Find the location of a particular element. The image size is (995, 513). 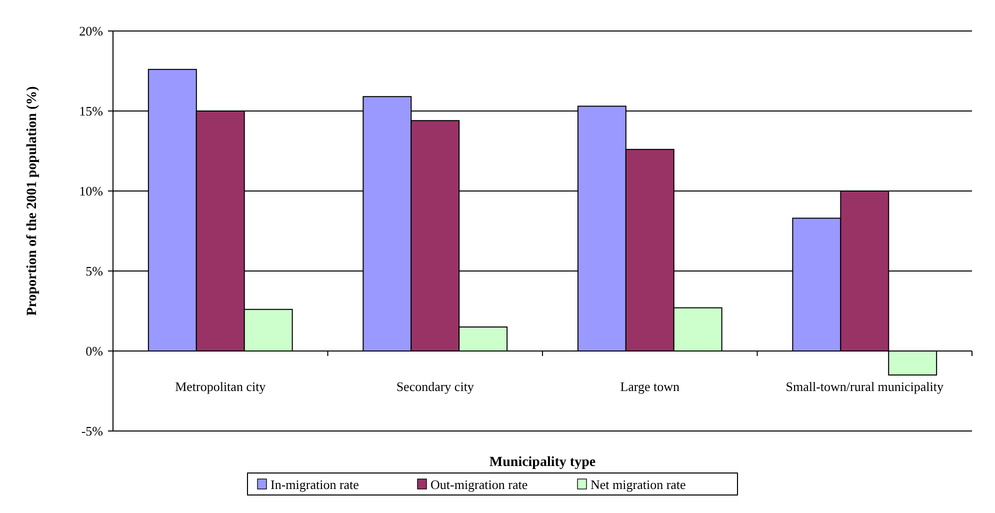

x-axis-title: Municipality type is located at coordinates (542, 462).